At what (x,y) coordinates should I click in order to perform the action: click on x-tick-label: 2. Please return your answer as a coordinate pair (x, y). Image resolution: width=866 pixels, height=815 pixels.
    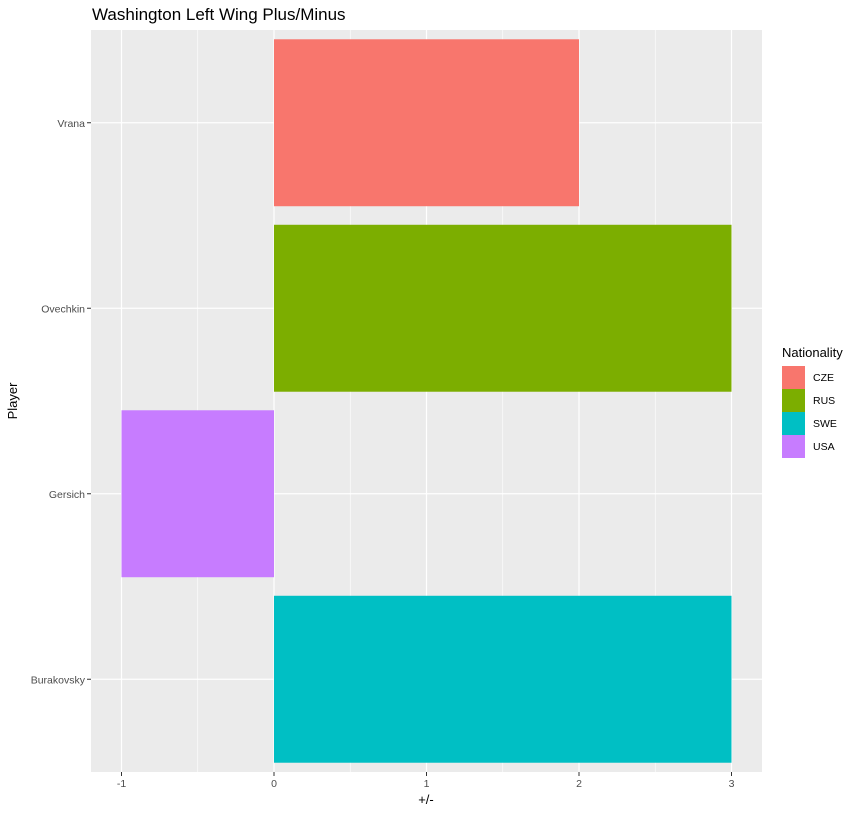
    Looking at the image, I should click on (579, 784).